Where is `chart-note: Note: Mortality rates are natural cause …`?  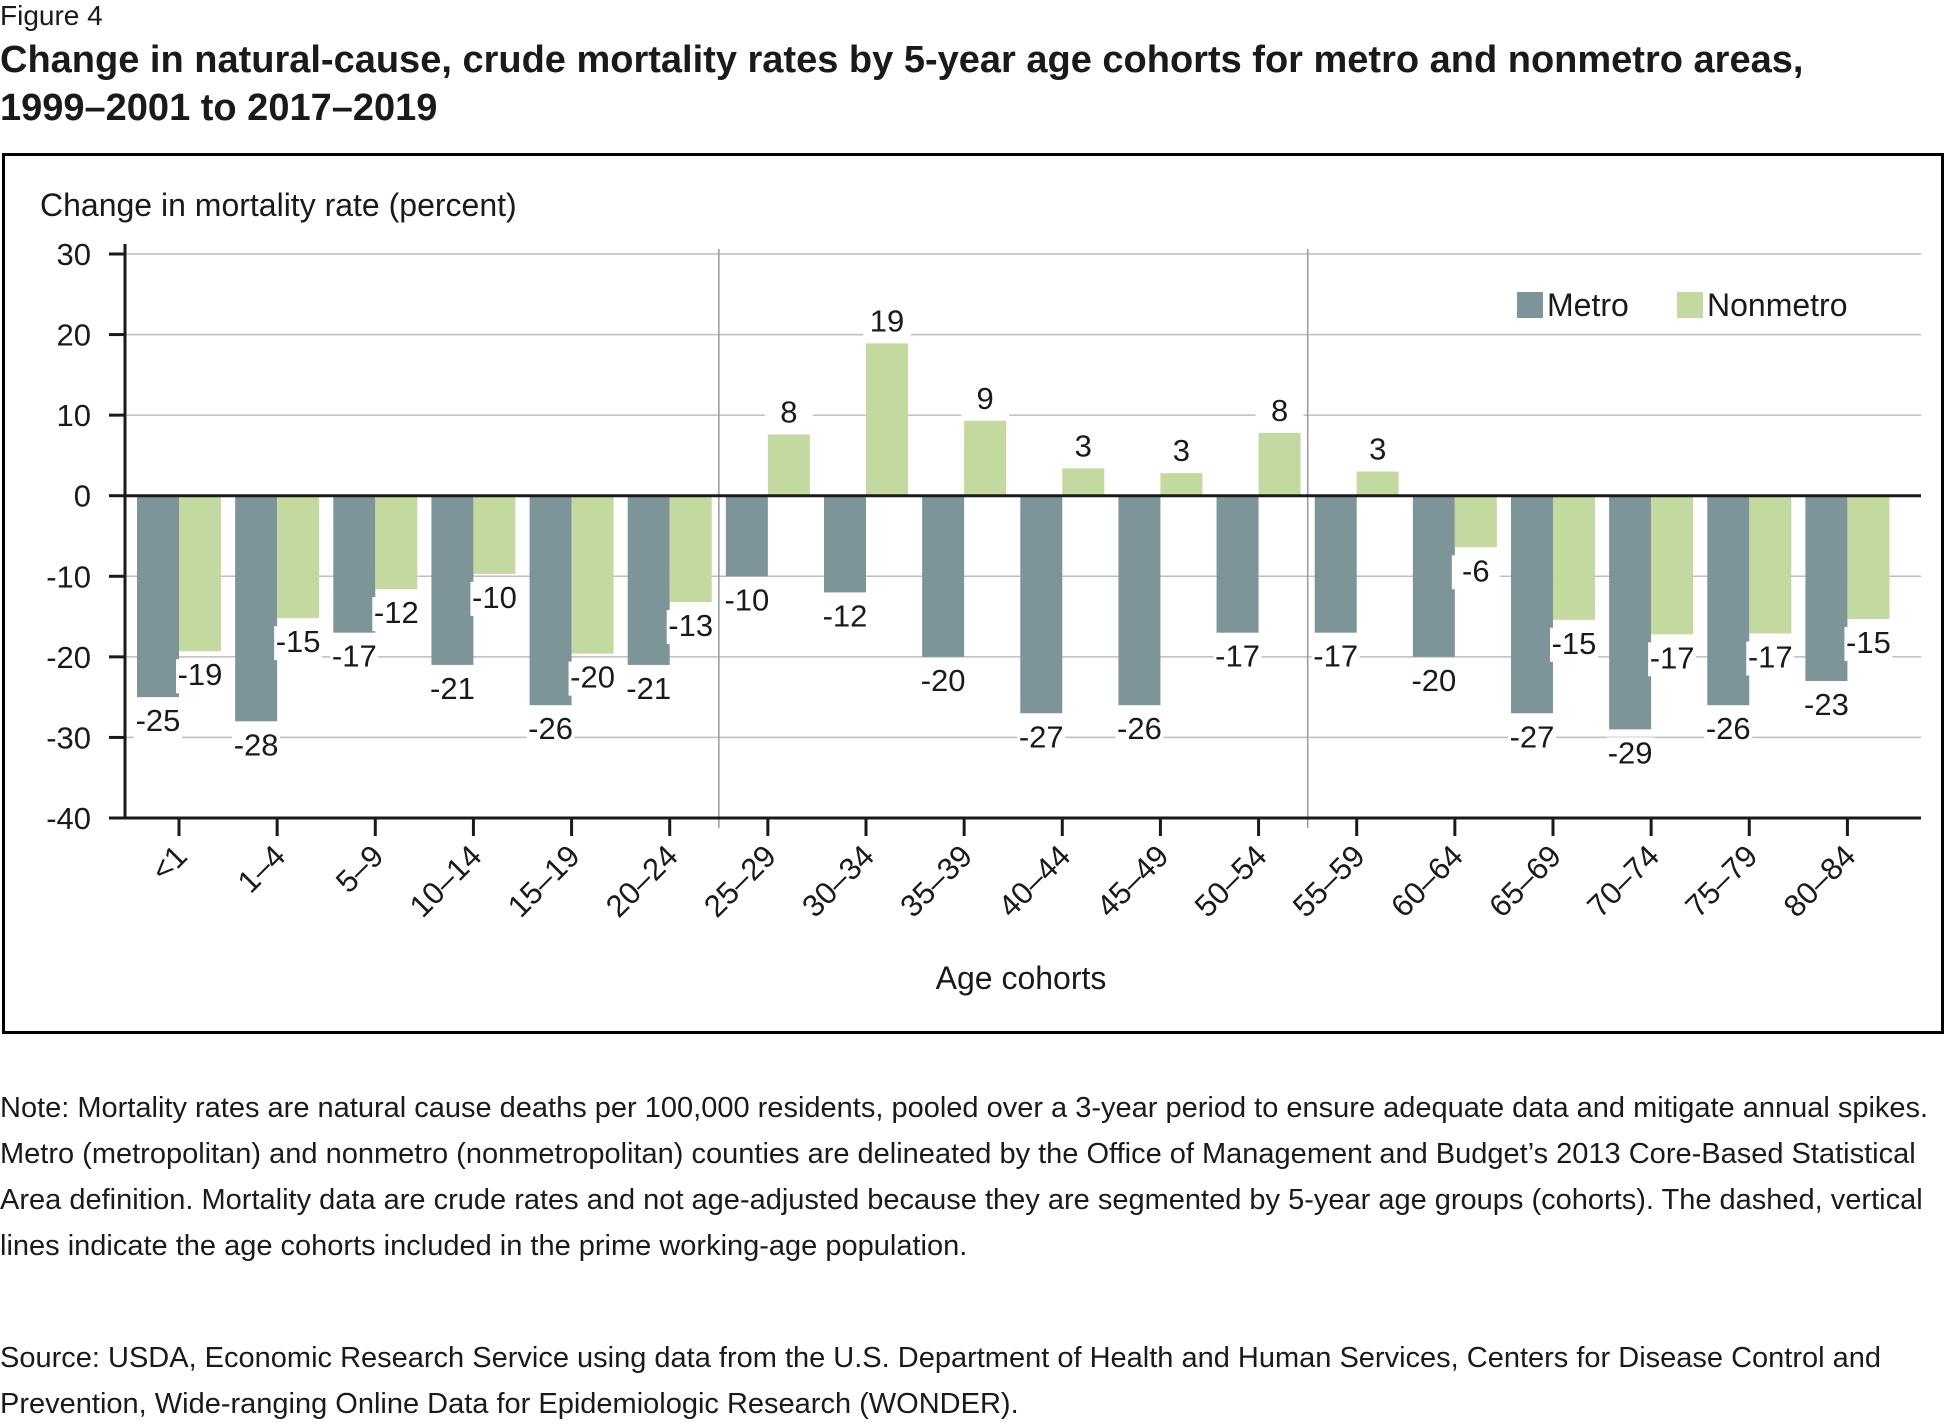
chart-note: Note: Mortality rates are natural cause … is located at coordinates (964, 1177).